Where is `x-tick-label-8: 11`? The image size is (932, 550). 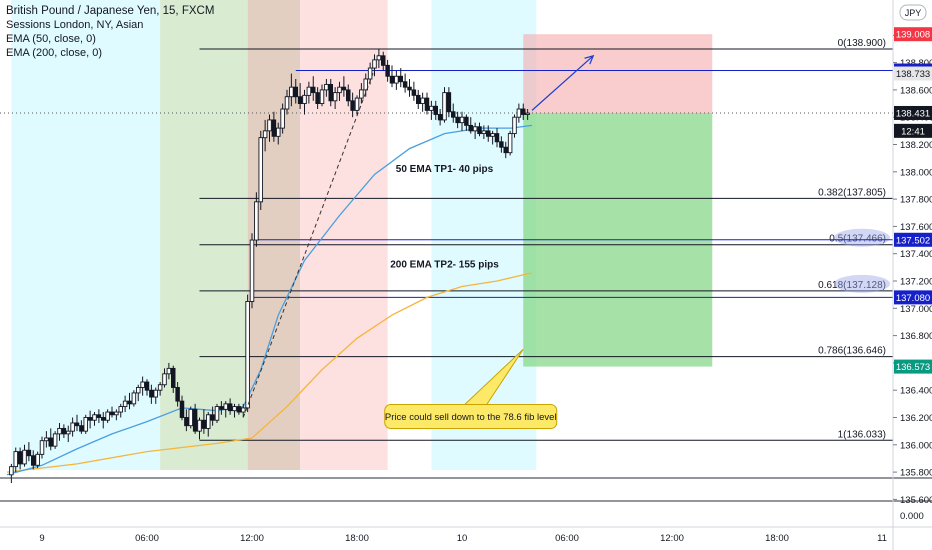 x-tick-label-8: 11 is located at coordinates (882, 538).